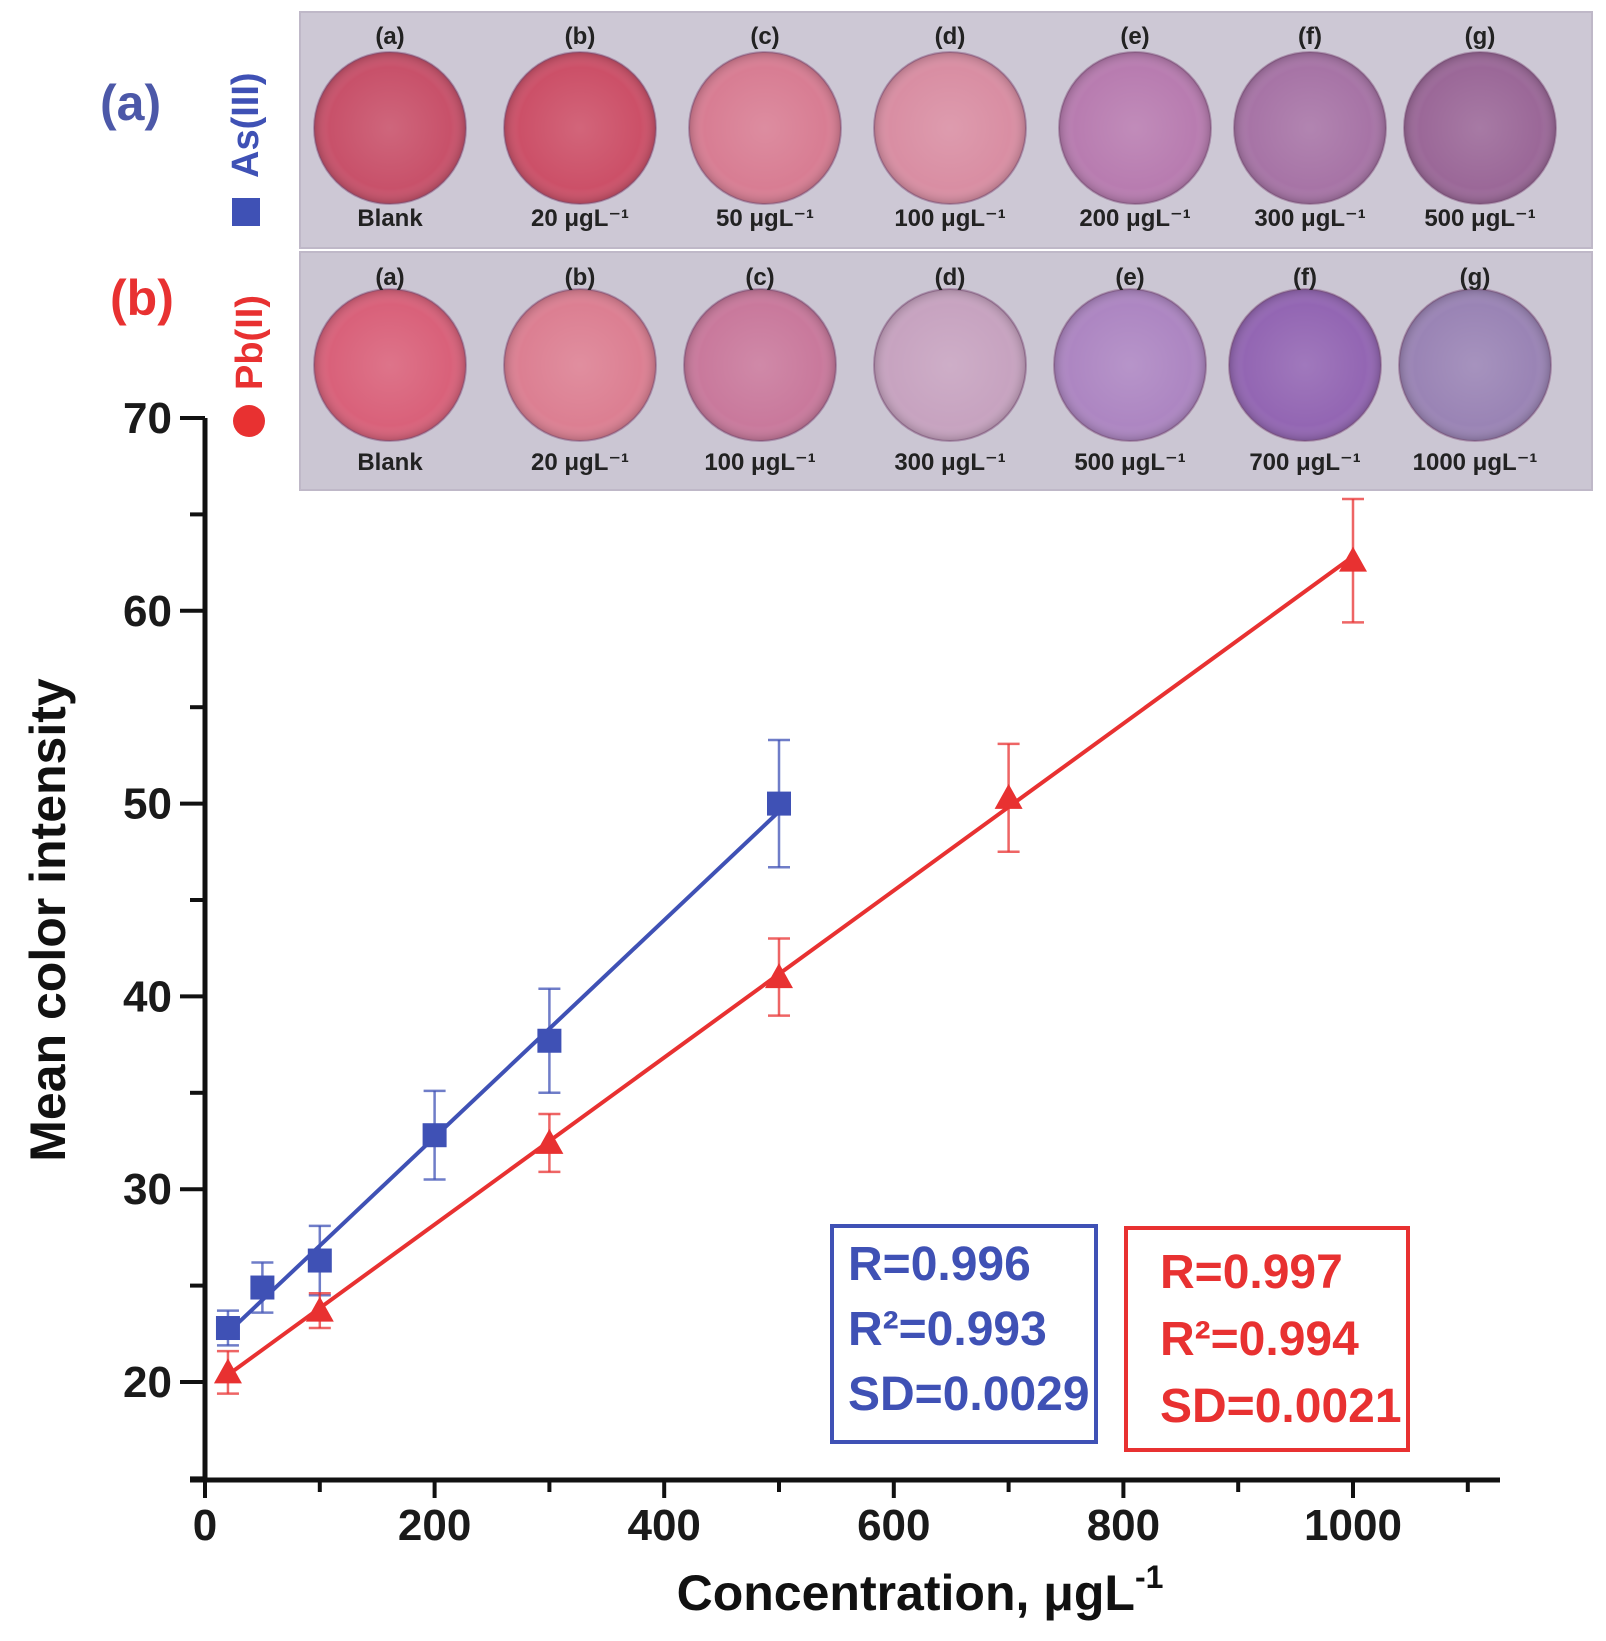 The height and width of the screenshot is (1641, 1606). Describe the element at coordinates (1259, 1339) in the screenshot. I see `pb-stat-r2: R²=0.994` at that location.